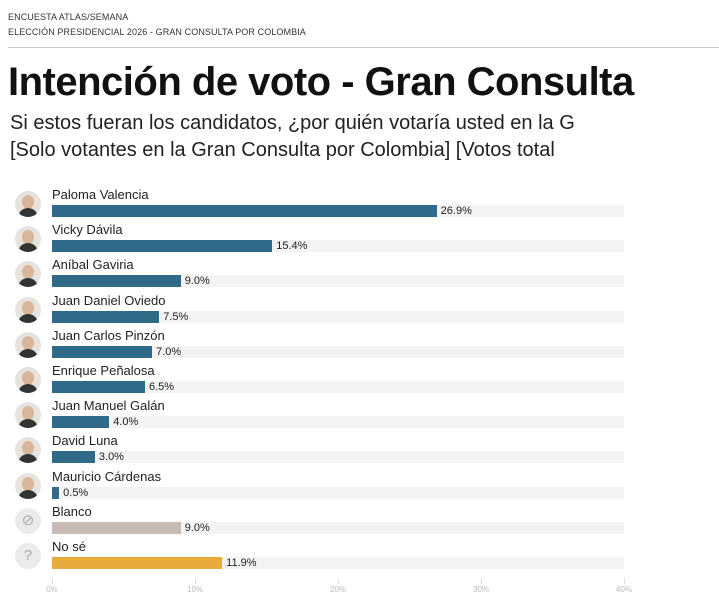 The width and height of the screenshot is (719, 597). Describe the element at coordinates (321, 82) in the screenshot. I see `chart-title: Intención de voto - Gran Consulta` at that location.